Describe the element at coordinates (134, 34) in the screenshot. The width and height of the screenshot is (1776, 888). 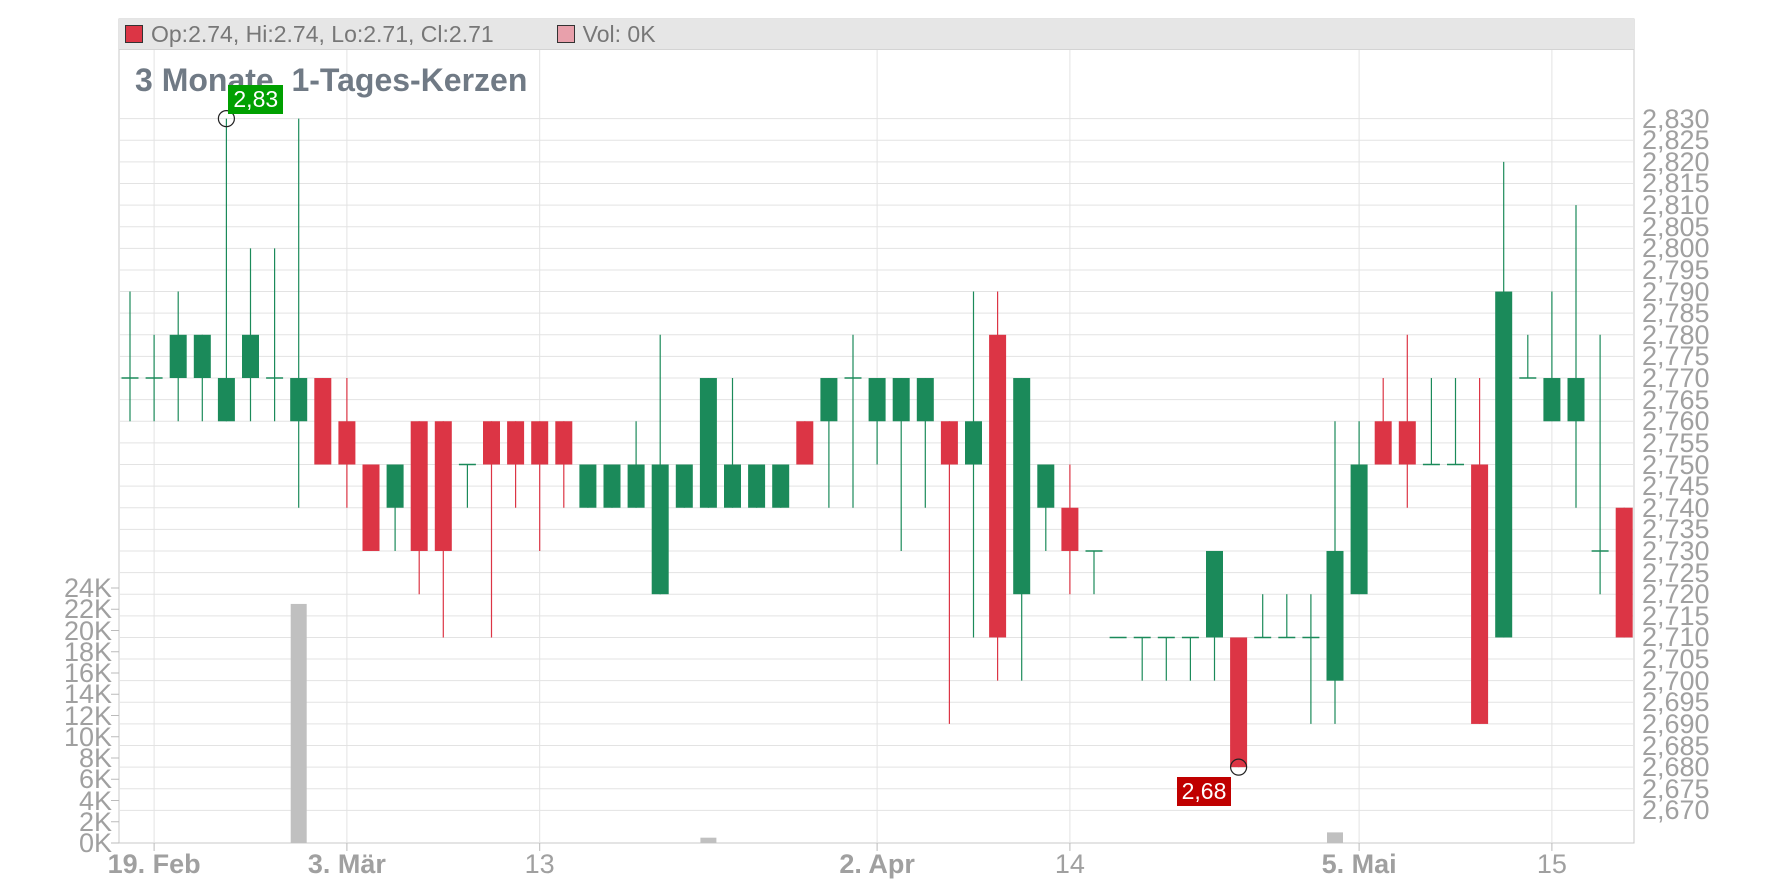
I see `ohlc-swatch` at that location.